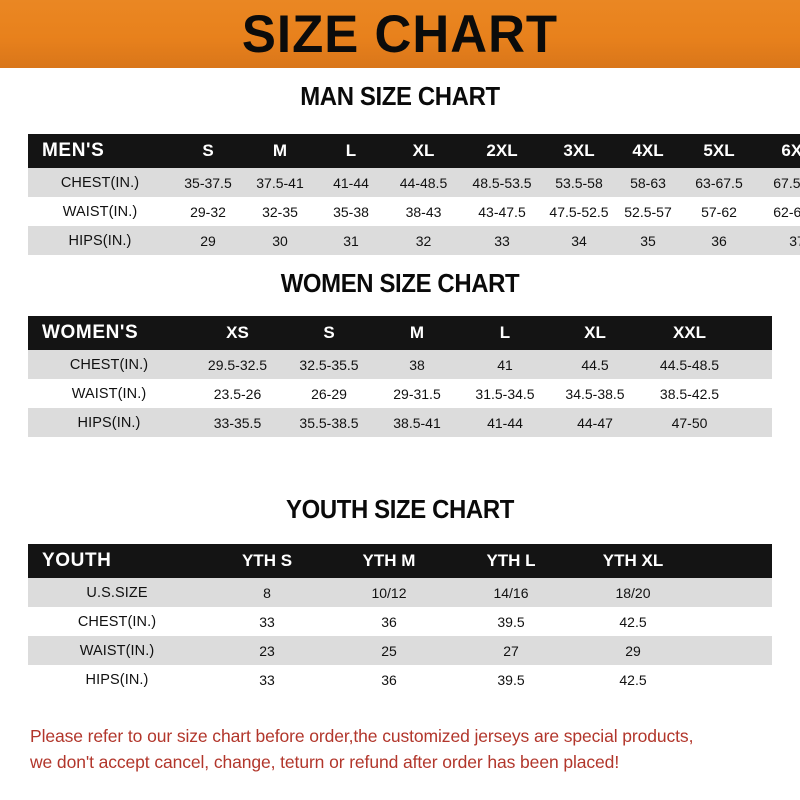  What do you see at coordinates (267, 650) in the screenshot?
I see `cell: 23` at bounding box center [267, 650].